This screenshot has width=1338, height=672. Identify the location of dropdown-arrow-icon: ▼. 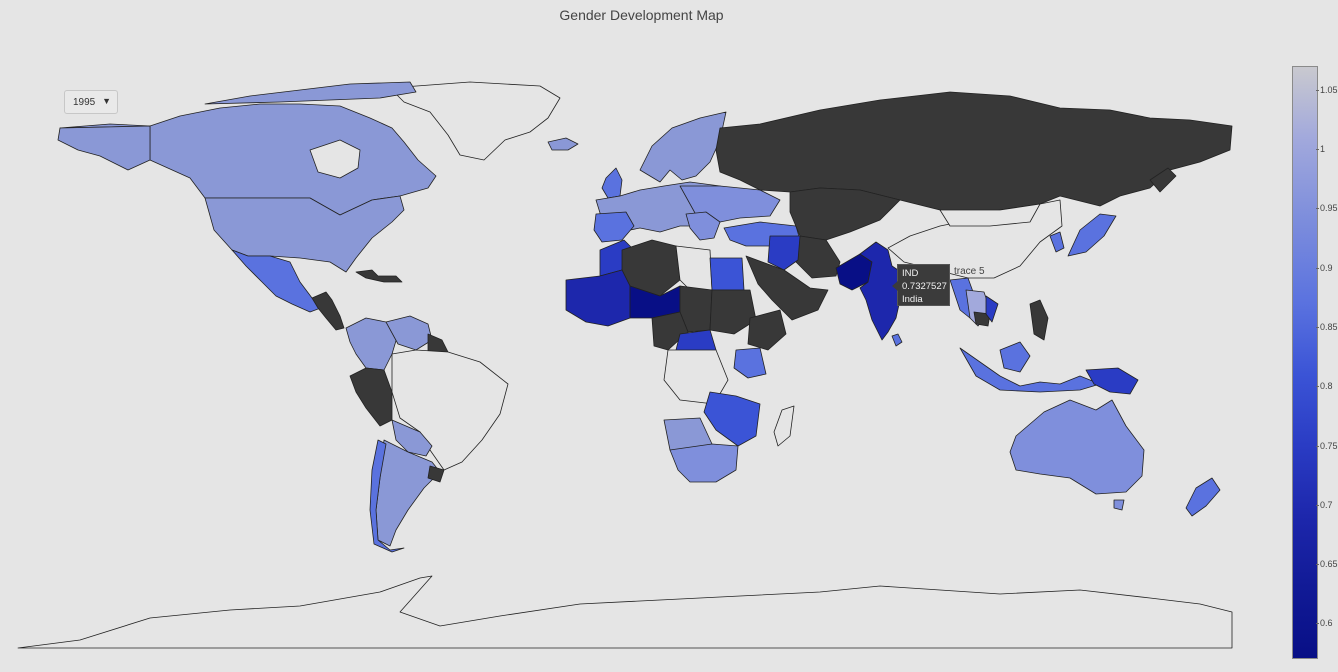
(106, 101).